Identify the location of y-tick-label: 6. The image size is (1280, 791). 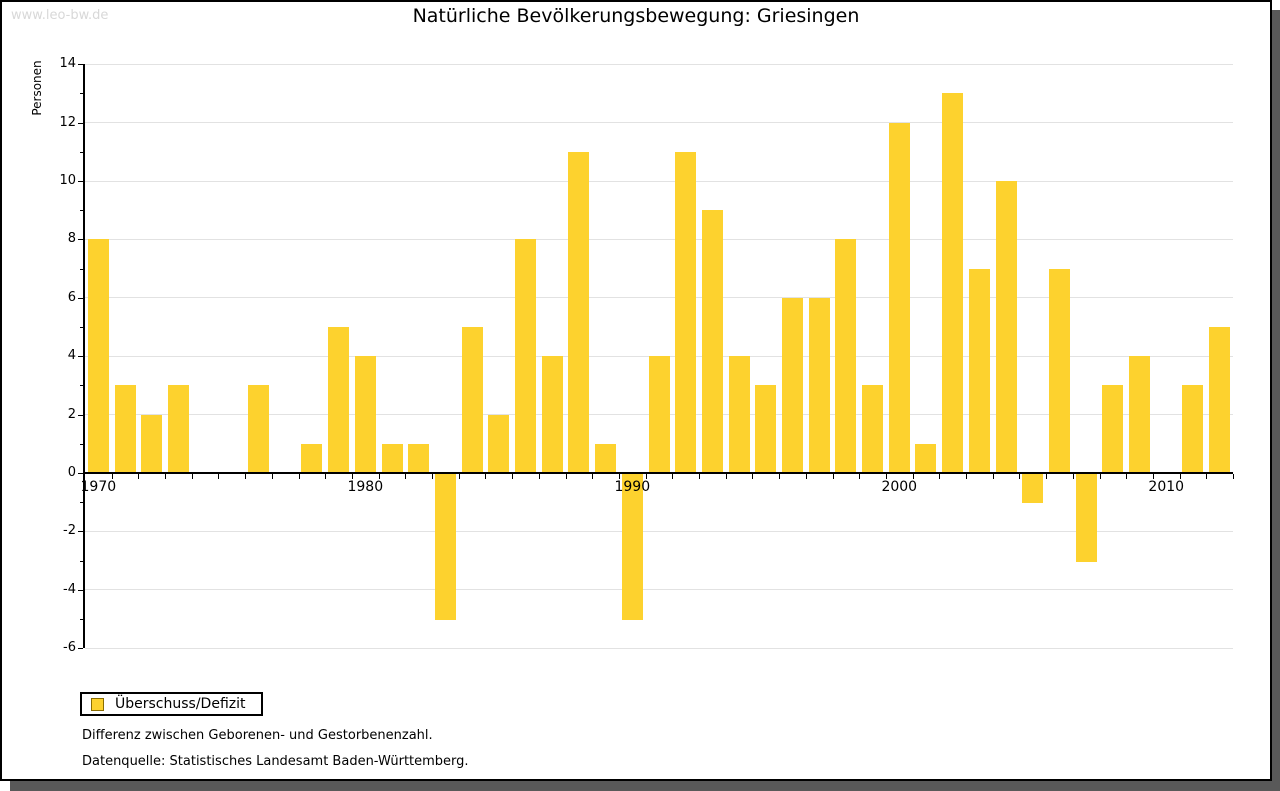
(71, 297).